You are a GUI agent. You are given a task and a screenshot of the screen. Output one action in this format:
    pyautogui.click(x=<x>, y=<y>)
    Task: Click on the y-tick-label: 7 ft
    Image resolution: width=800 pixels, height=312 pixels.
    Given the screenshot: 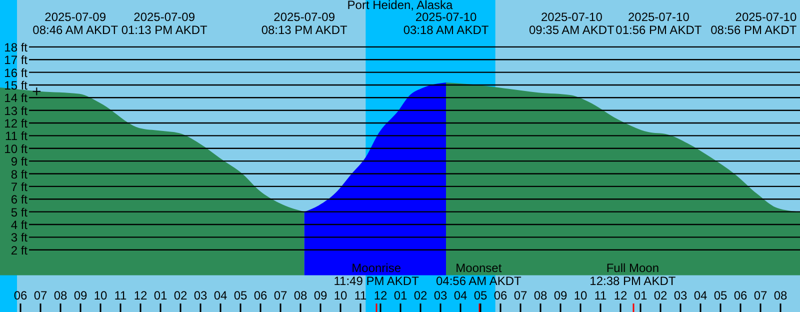 What is the action you would take?
    pyautogui.click(x=19, y=187)
    